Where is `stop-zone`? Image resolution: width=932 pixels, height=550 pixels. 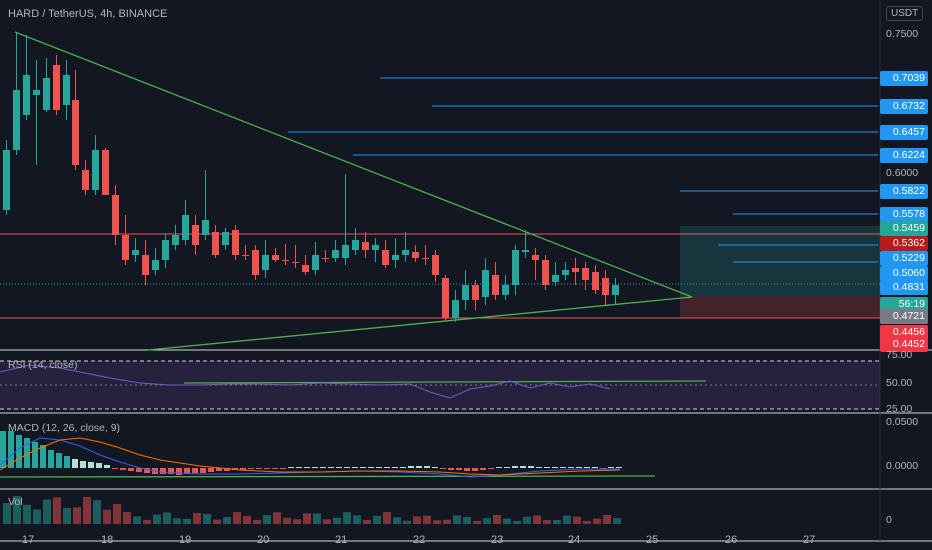
stop-zone is located at coordinates (780, 307).